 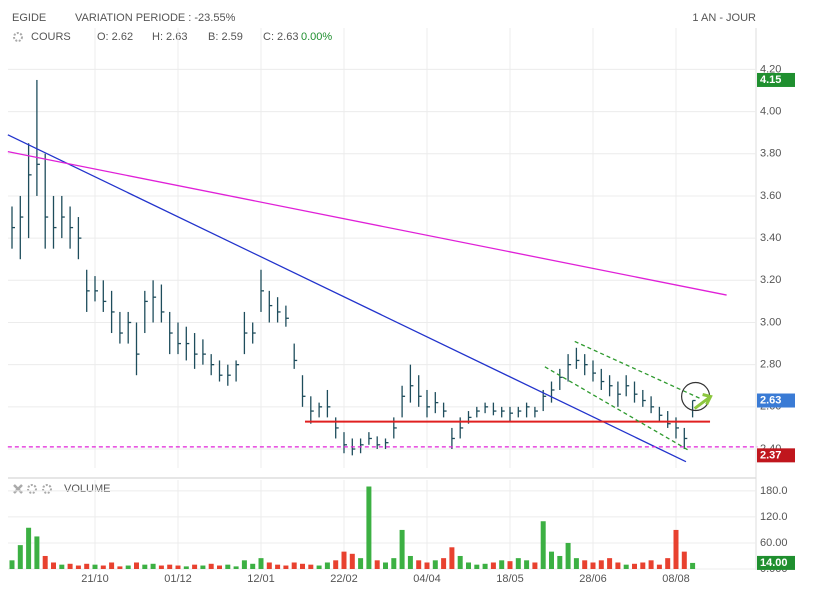 I want to click on x-tick-label: 01/12, so click(x=178, y=579).